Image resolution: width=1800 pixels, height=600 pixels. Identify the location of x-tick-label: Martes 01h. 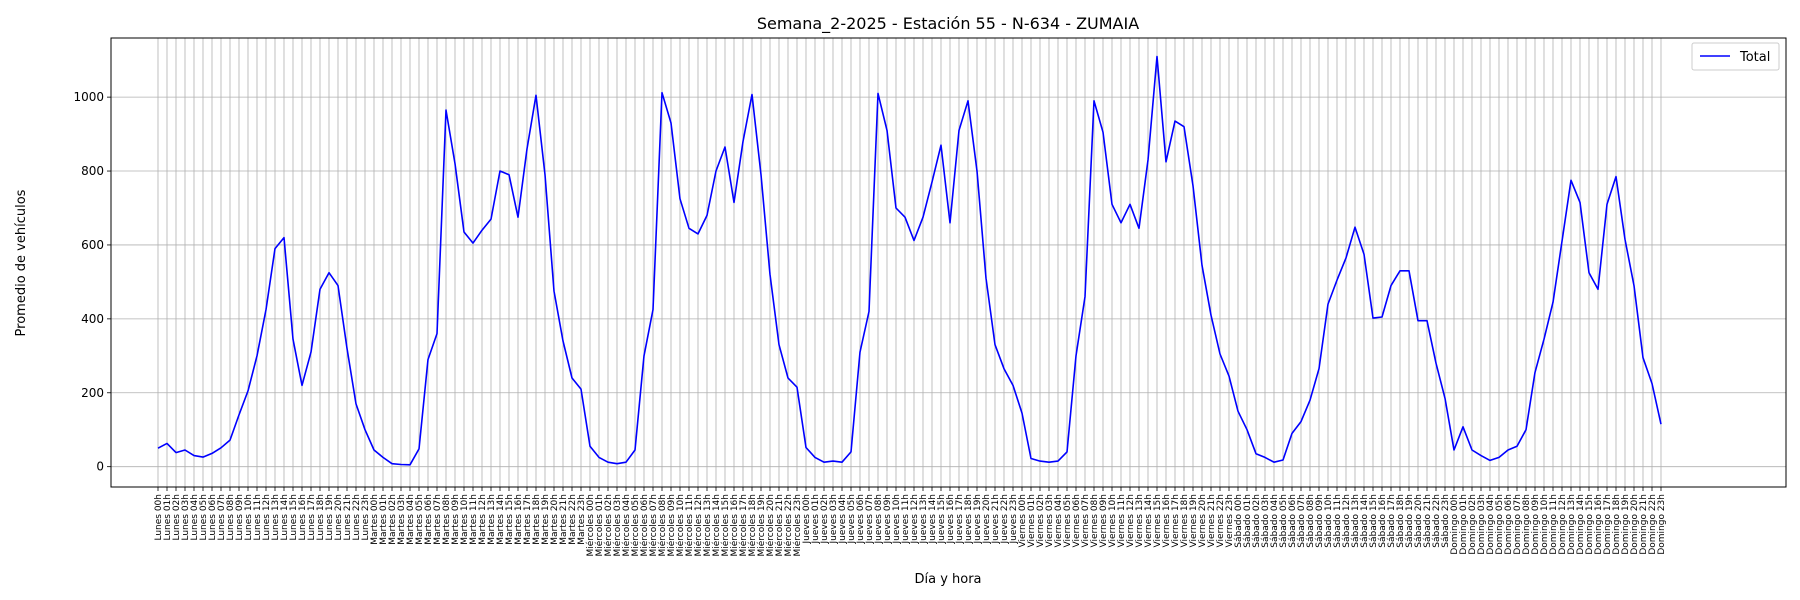
(384, 519).